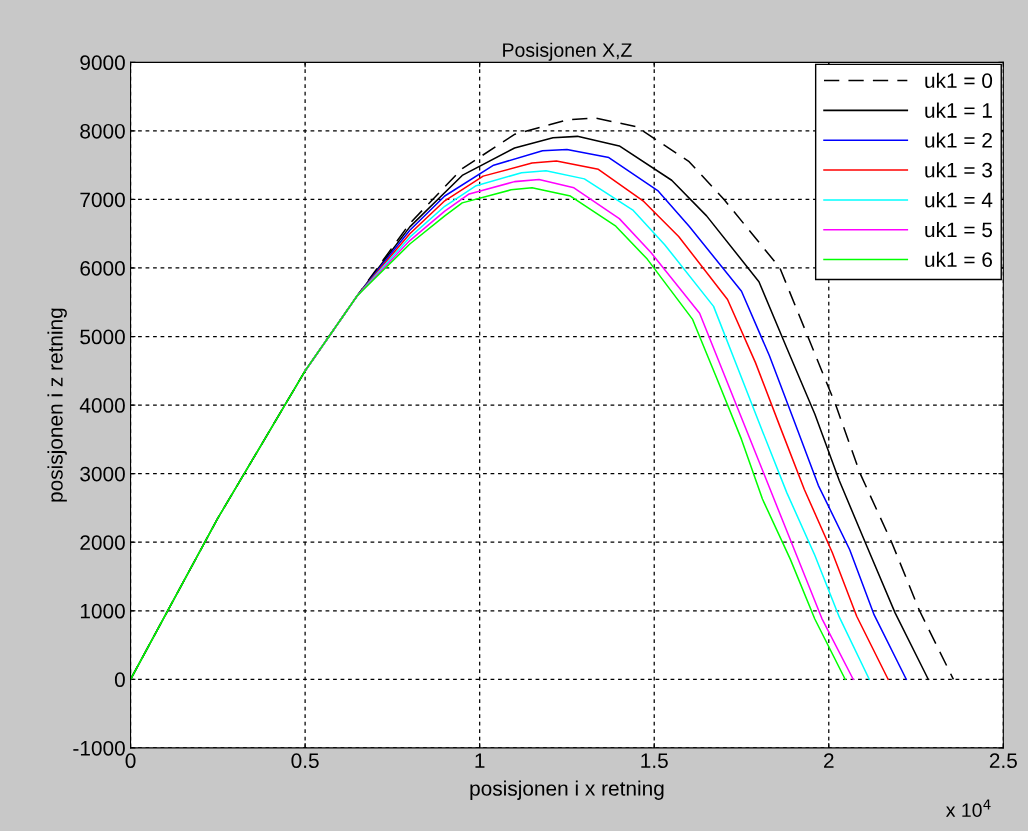  What do you see at coordinates (959, 200) in the screenshot?
I see `legend-label: uk1 = 4` at bounding box center [959, 200].